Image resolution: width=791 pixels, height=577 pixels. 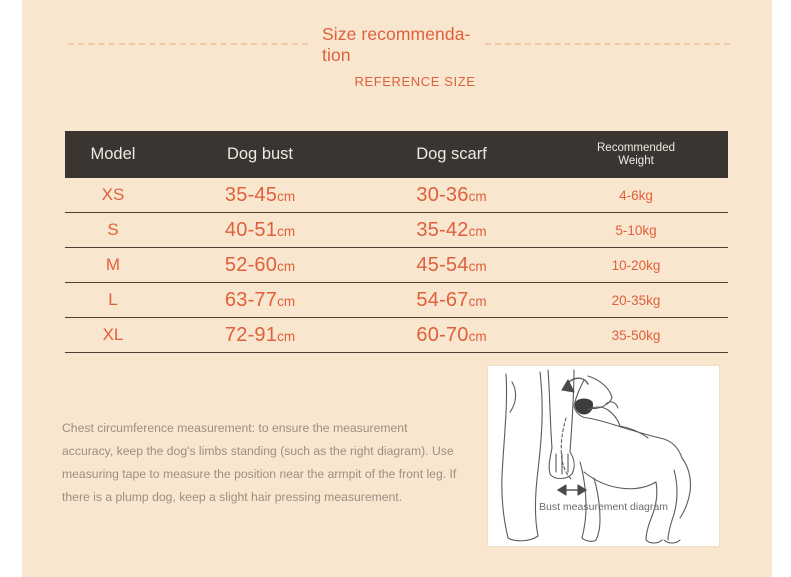 I want to click on cell-weight: 35-50kg, so click(x=636, y=335).